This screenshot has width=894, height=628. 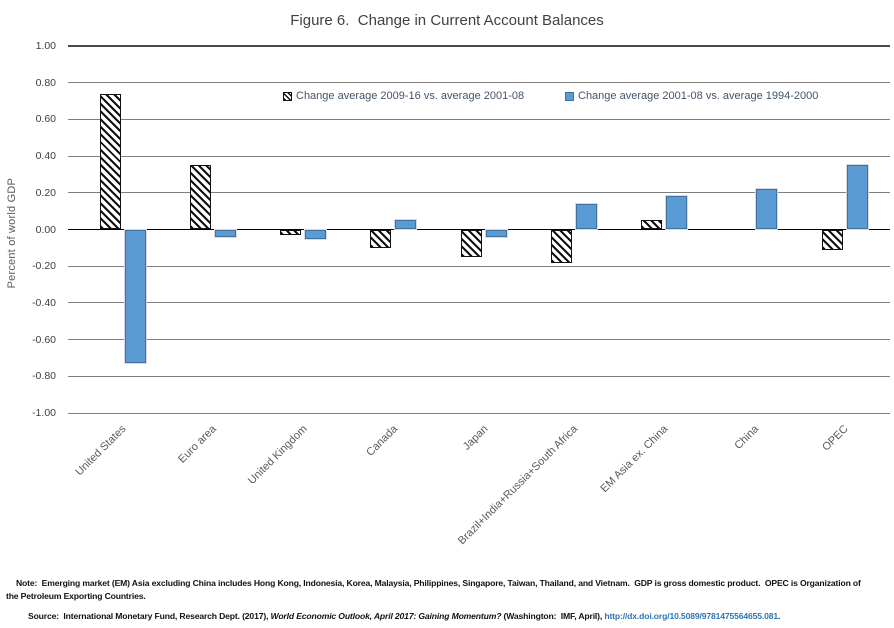 What do you see at coordinates (101, 451) in the screenshot?
I see `x-category-label-united-states: United States` at bounding box center [101, 451].